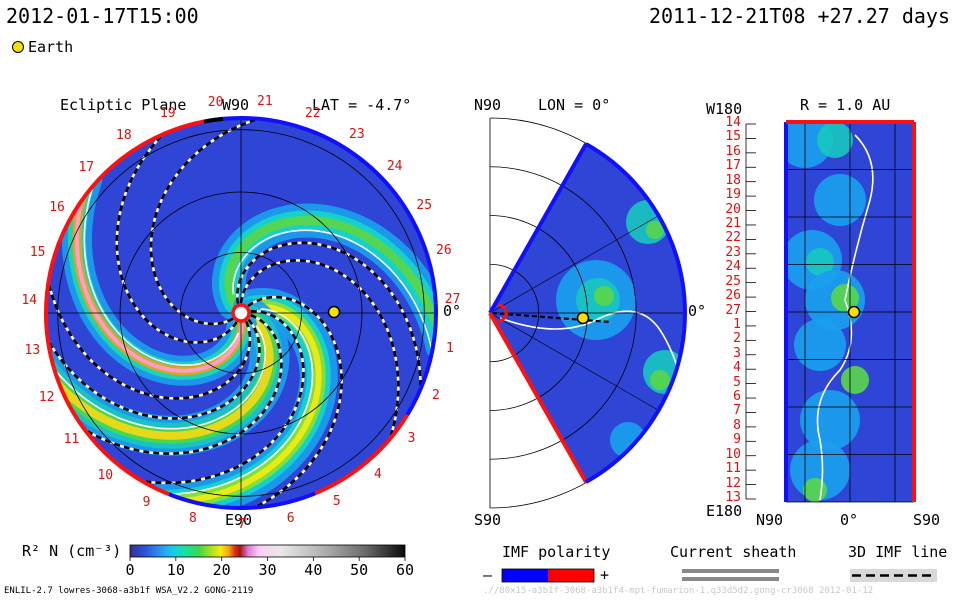 This screenshot has width=960, height=600. I want to click on colorbar-gradient, so click(267, 551).